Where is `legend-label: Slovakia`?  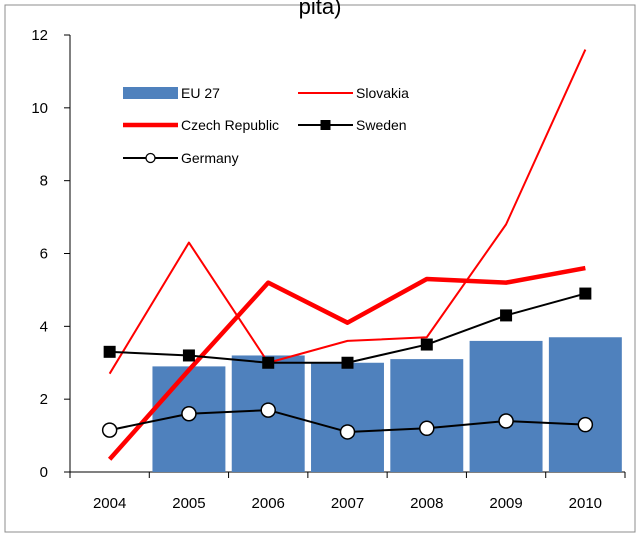
legend-label: Slovakia is located at coordinates (382, 93).